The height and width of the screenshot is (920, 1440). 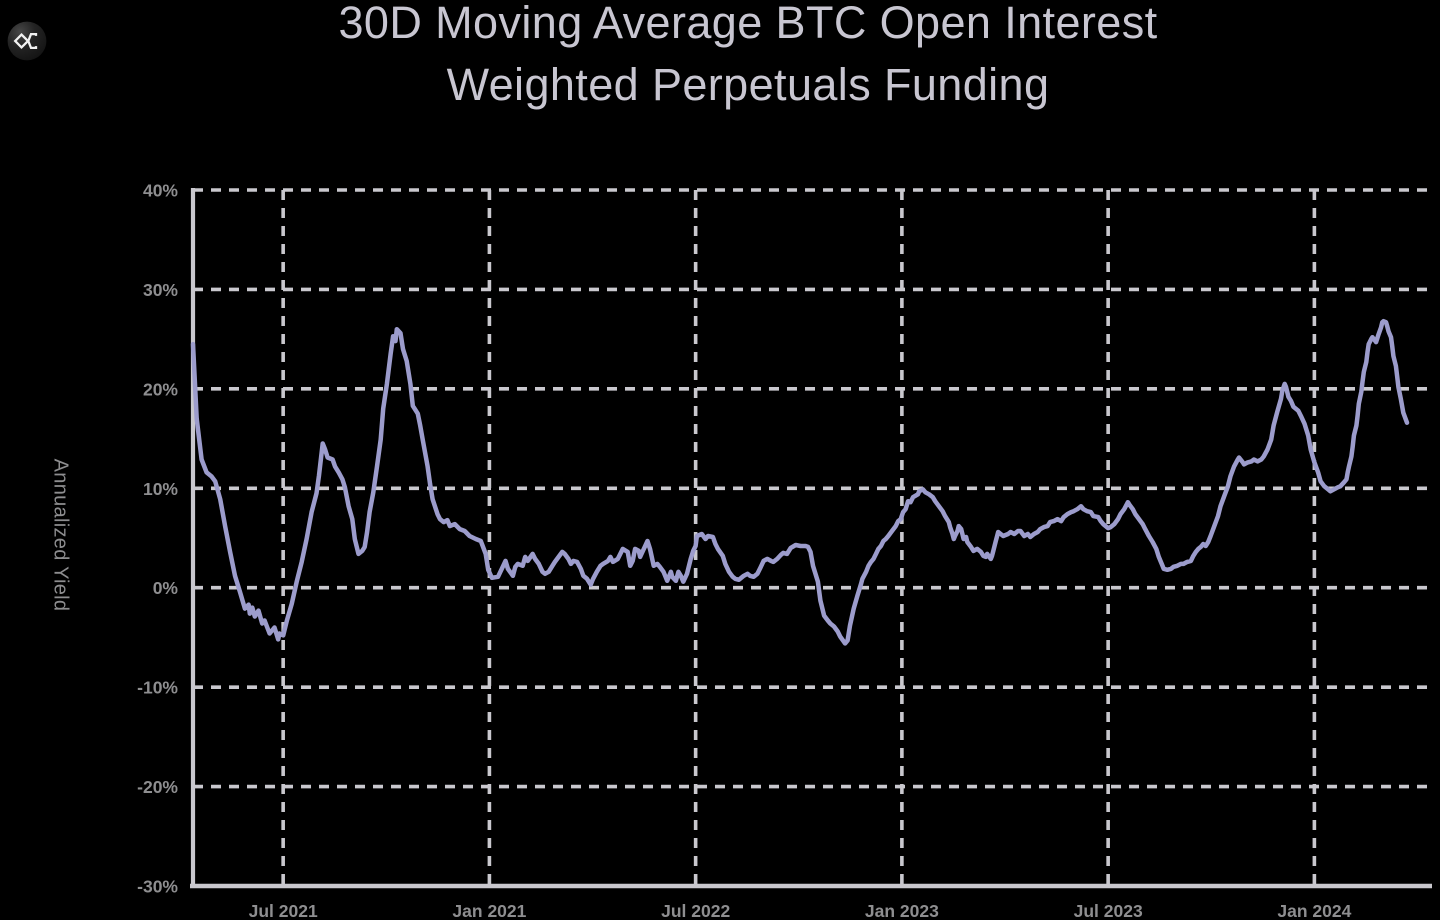 I want to click on y-tick-label--30: -30%, so click(x=157, y=887).